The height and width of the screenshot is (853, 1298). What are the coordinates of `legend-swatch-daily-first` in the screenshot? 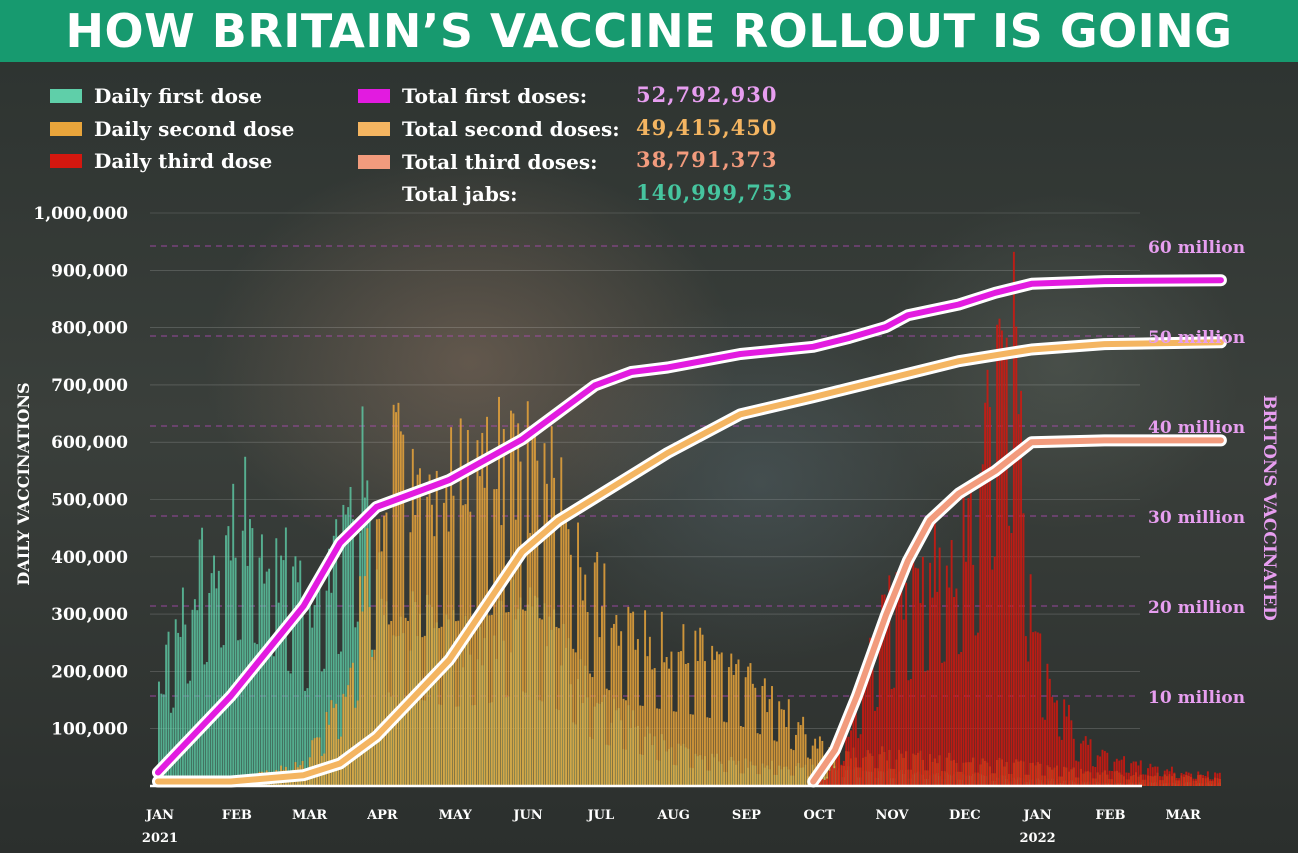 It's located at (66, 96).